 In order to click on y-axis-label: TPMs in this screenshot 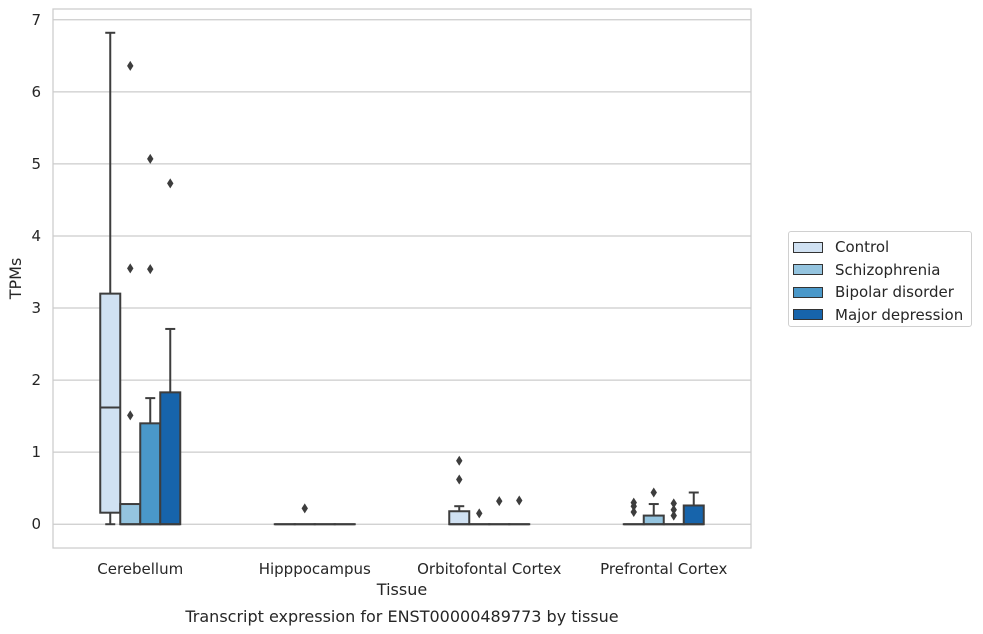, I will do `click(15, 279)`.